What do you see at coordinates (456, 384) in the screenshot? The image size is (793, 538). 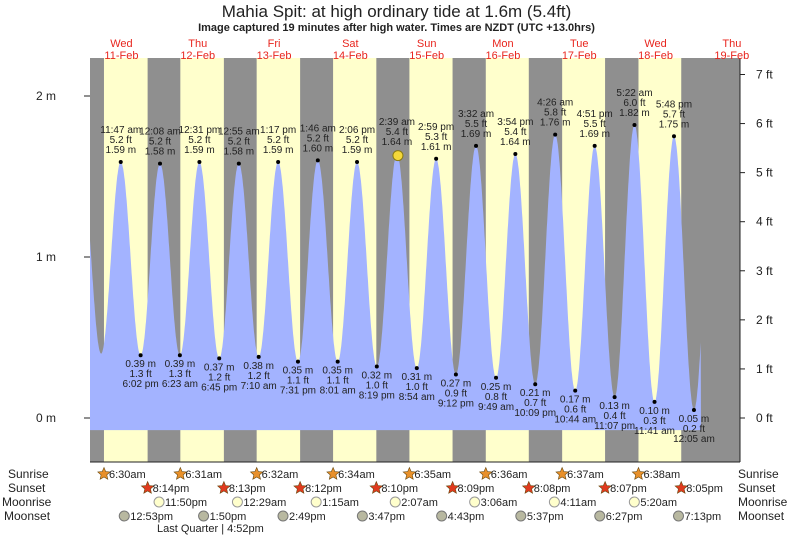 I see `low-tide-label: 0.27 m` at bounding box center [456, 384].